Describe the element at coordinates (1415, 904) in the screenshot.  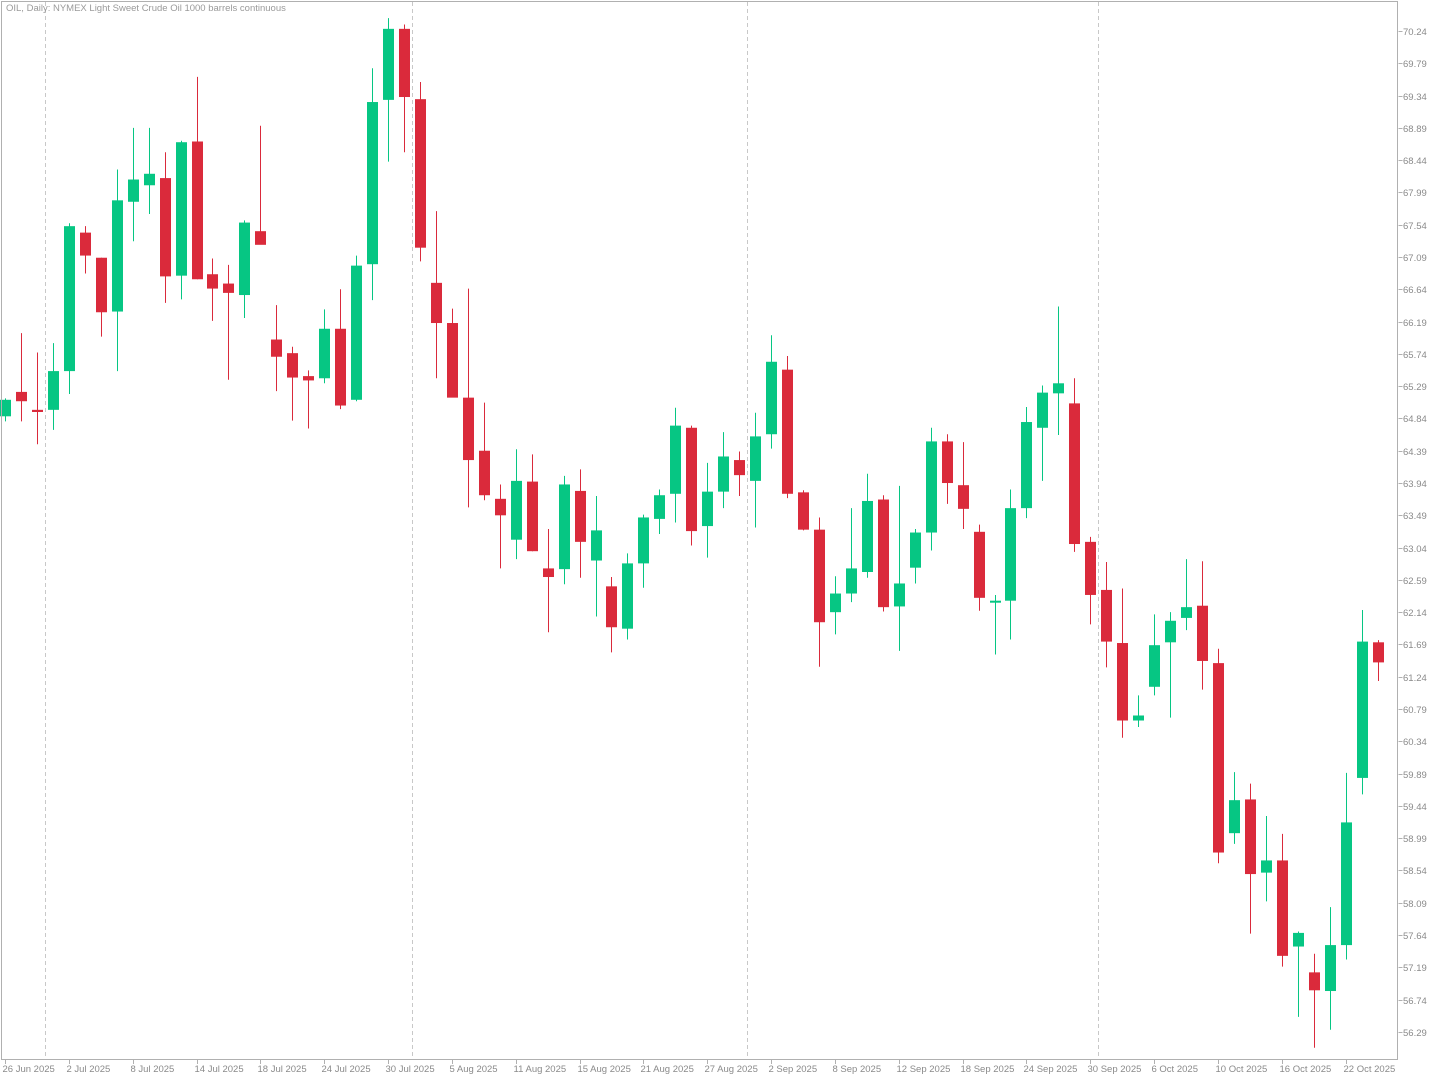
I see `y-tick-label: 58.09` at that location.